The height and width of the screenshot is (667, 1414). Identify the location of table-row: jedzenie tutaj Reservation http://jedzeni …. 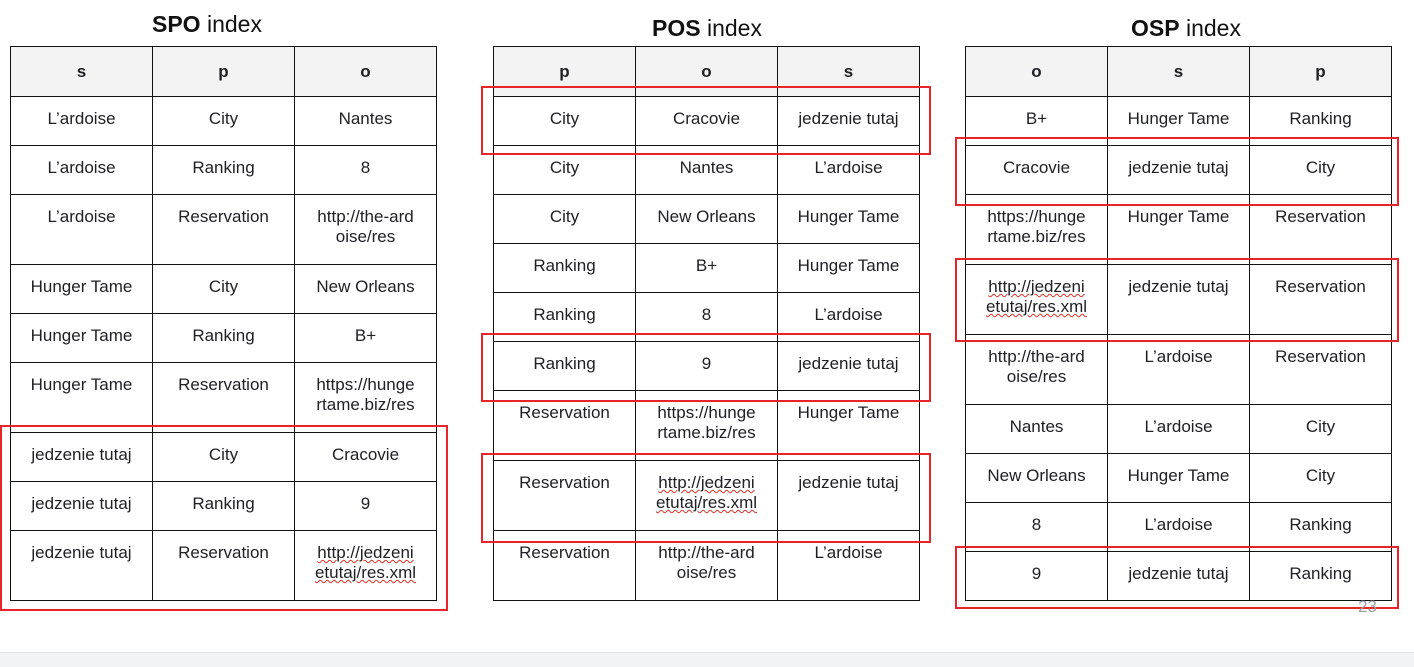
(223, 565).